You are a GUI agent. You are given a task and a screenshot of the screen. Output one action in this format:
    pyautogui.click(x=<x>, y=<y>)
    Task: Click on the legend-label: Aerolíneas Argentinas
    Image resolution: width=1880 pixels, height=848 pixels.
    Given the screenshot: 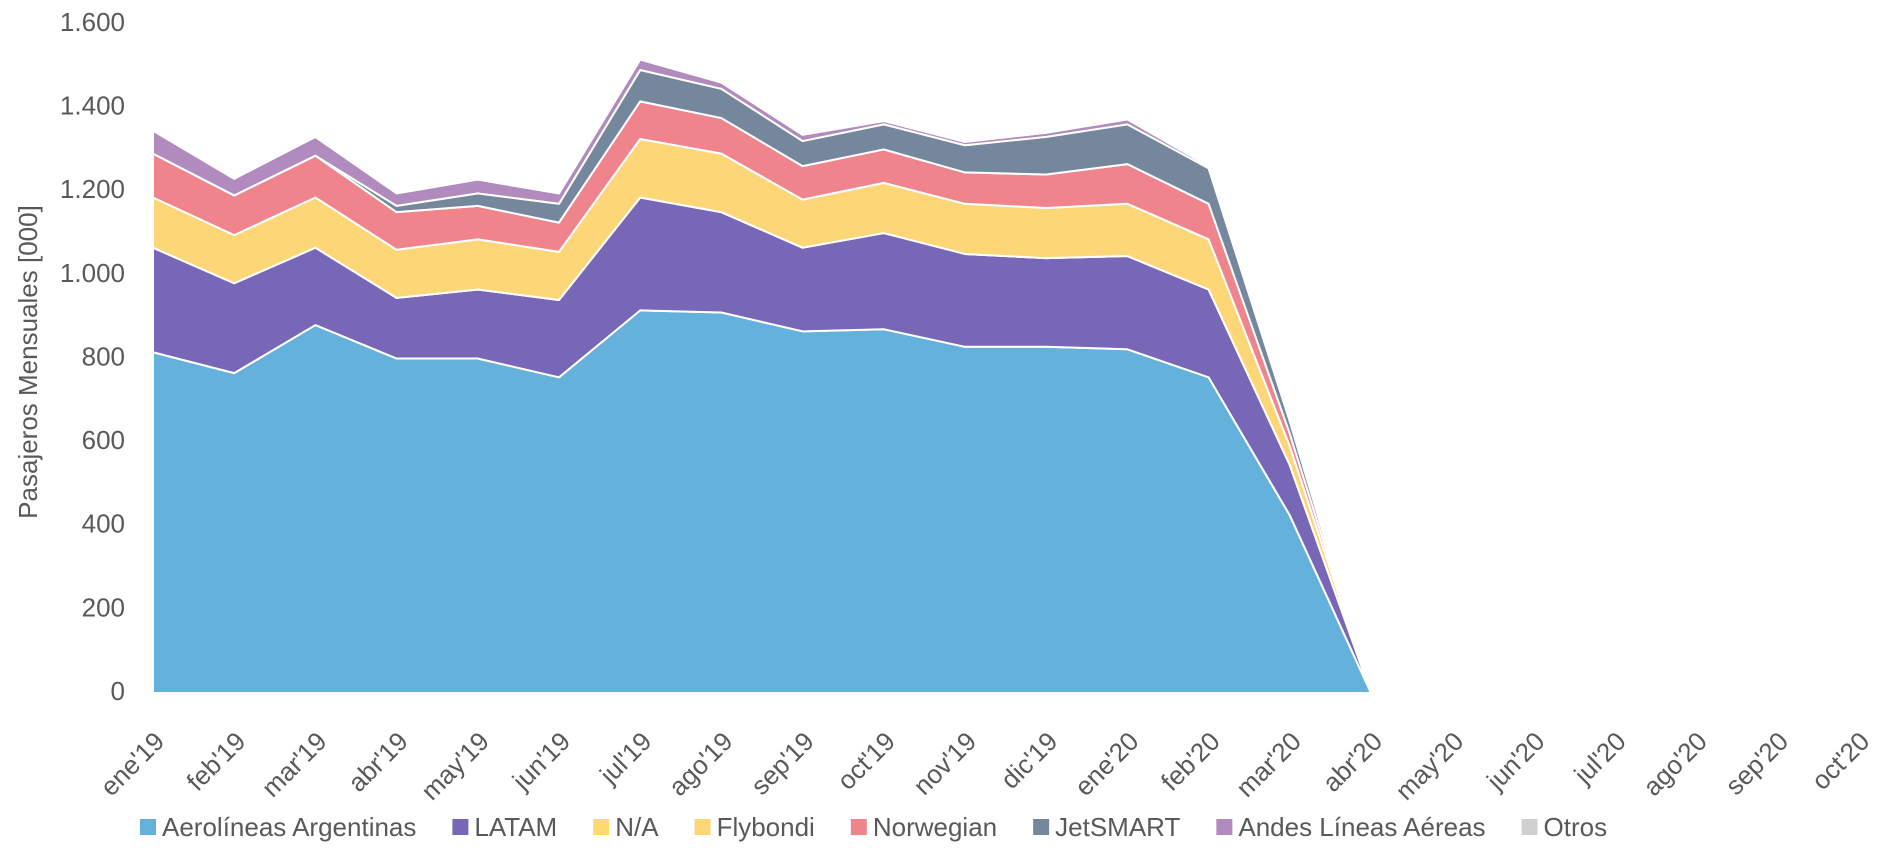 What is the action you would take?
    pyautogui.click(x=289, y=827)
    